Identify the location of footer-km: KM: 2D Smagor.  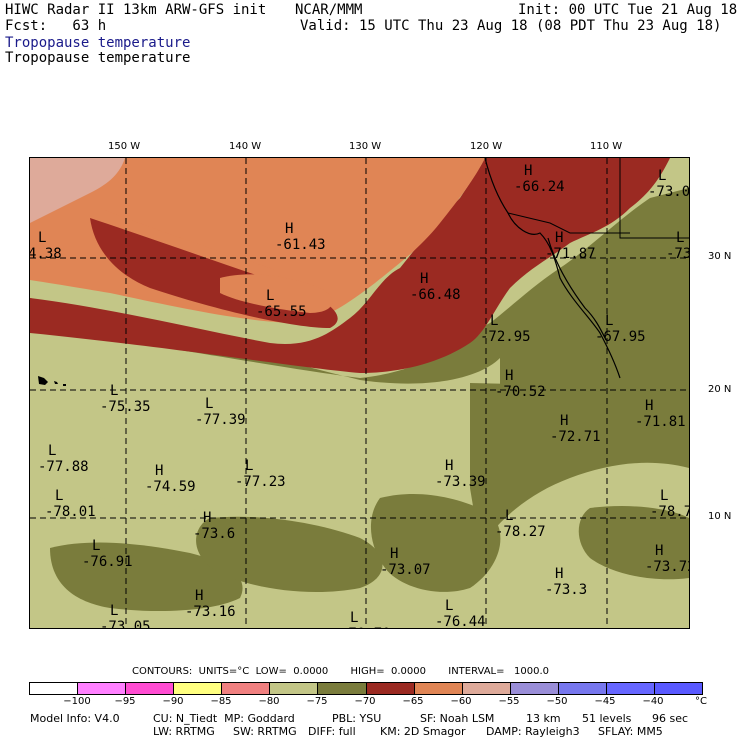
(423, 731).